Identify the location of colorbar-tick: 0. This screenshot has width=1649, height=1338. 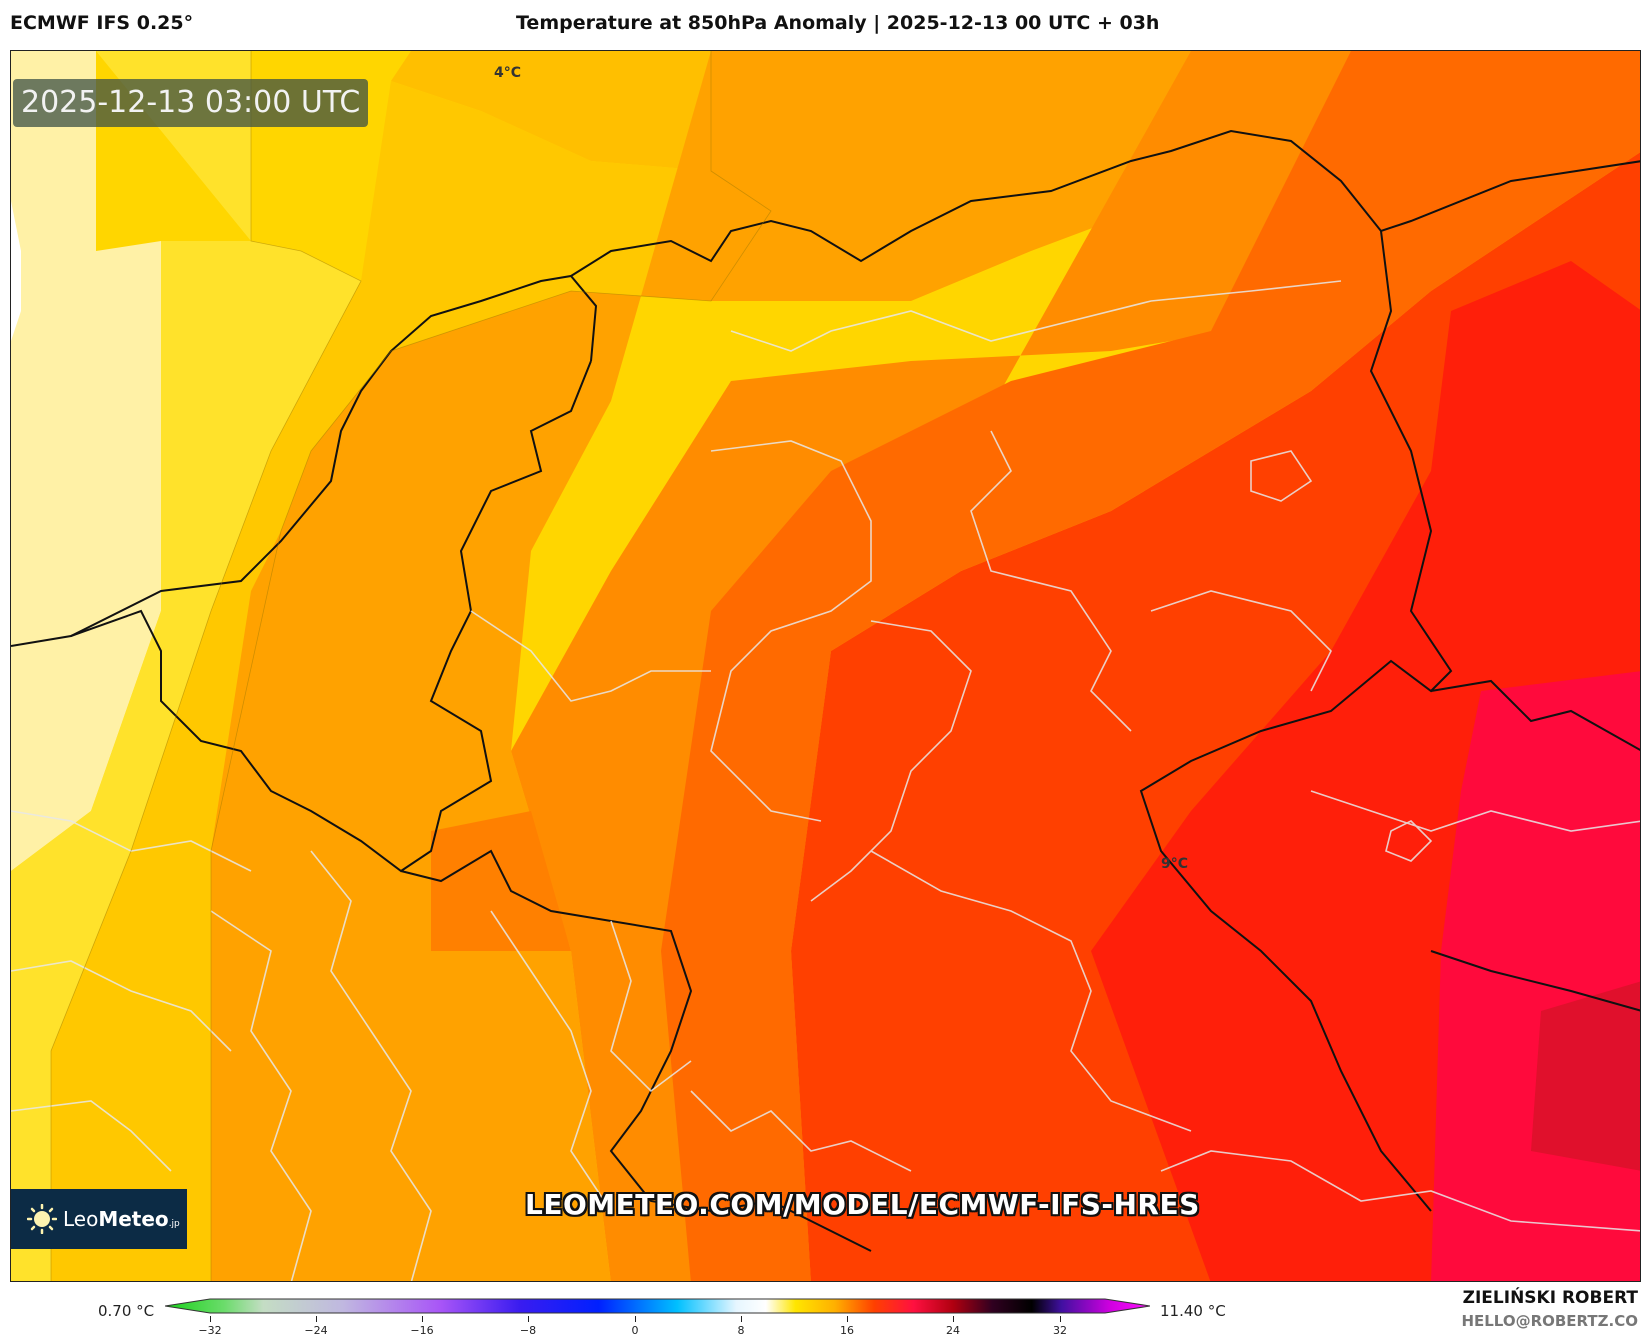
(635, 1330).